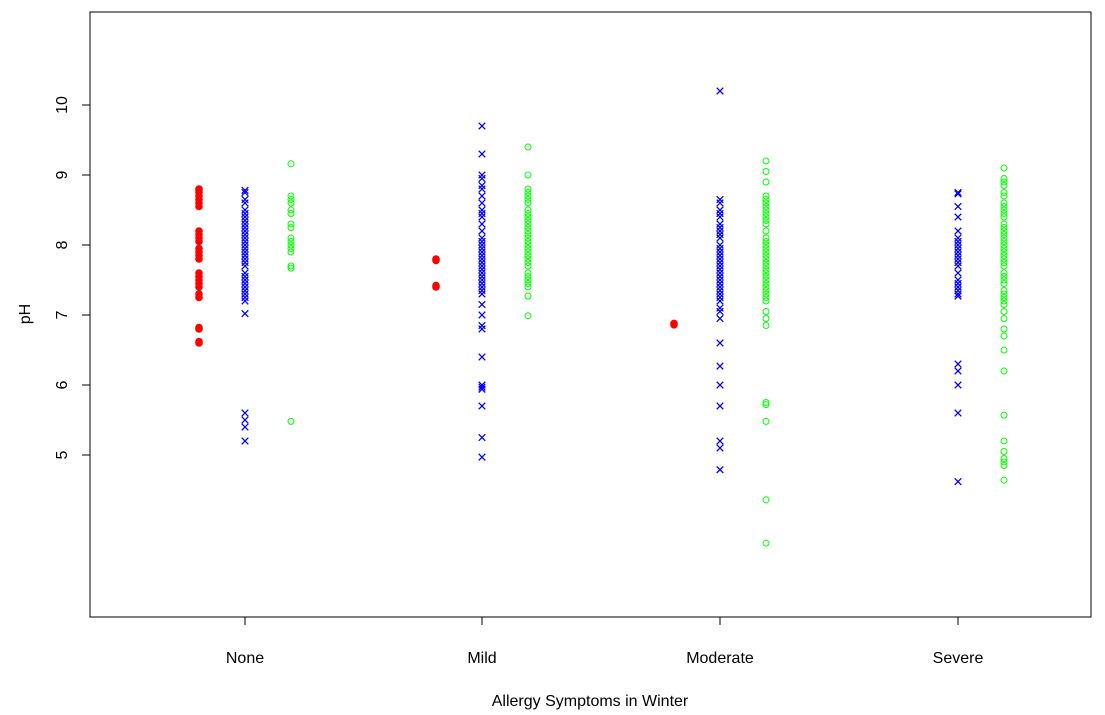 The width and height of the screenshot is (1105, 715). What do you see at coordinates (62, 174) in the screenshot?
I see `y-tick-label: 9` at bounding box center [62, 174].